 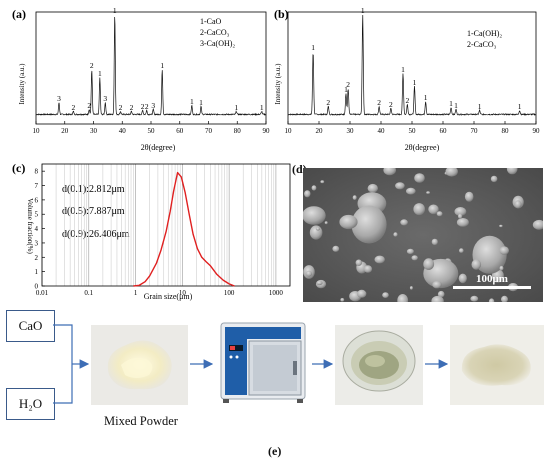 What do you see at coordinates (18, 168) in the screenshot?
I see `panel-c-label: (c)` at bounding box center [18, 168].